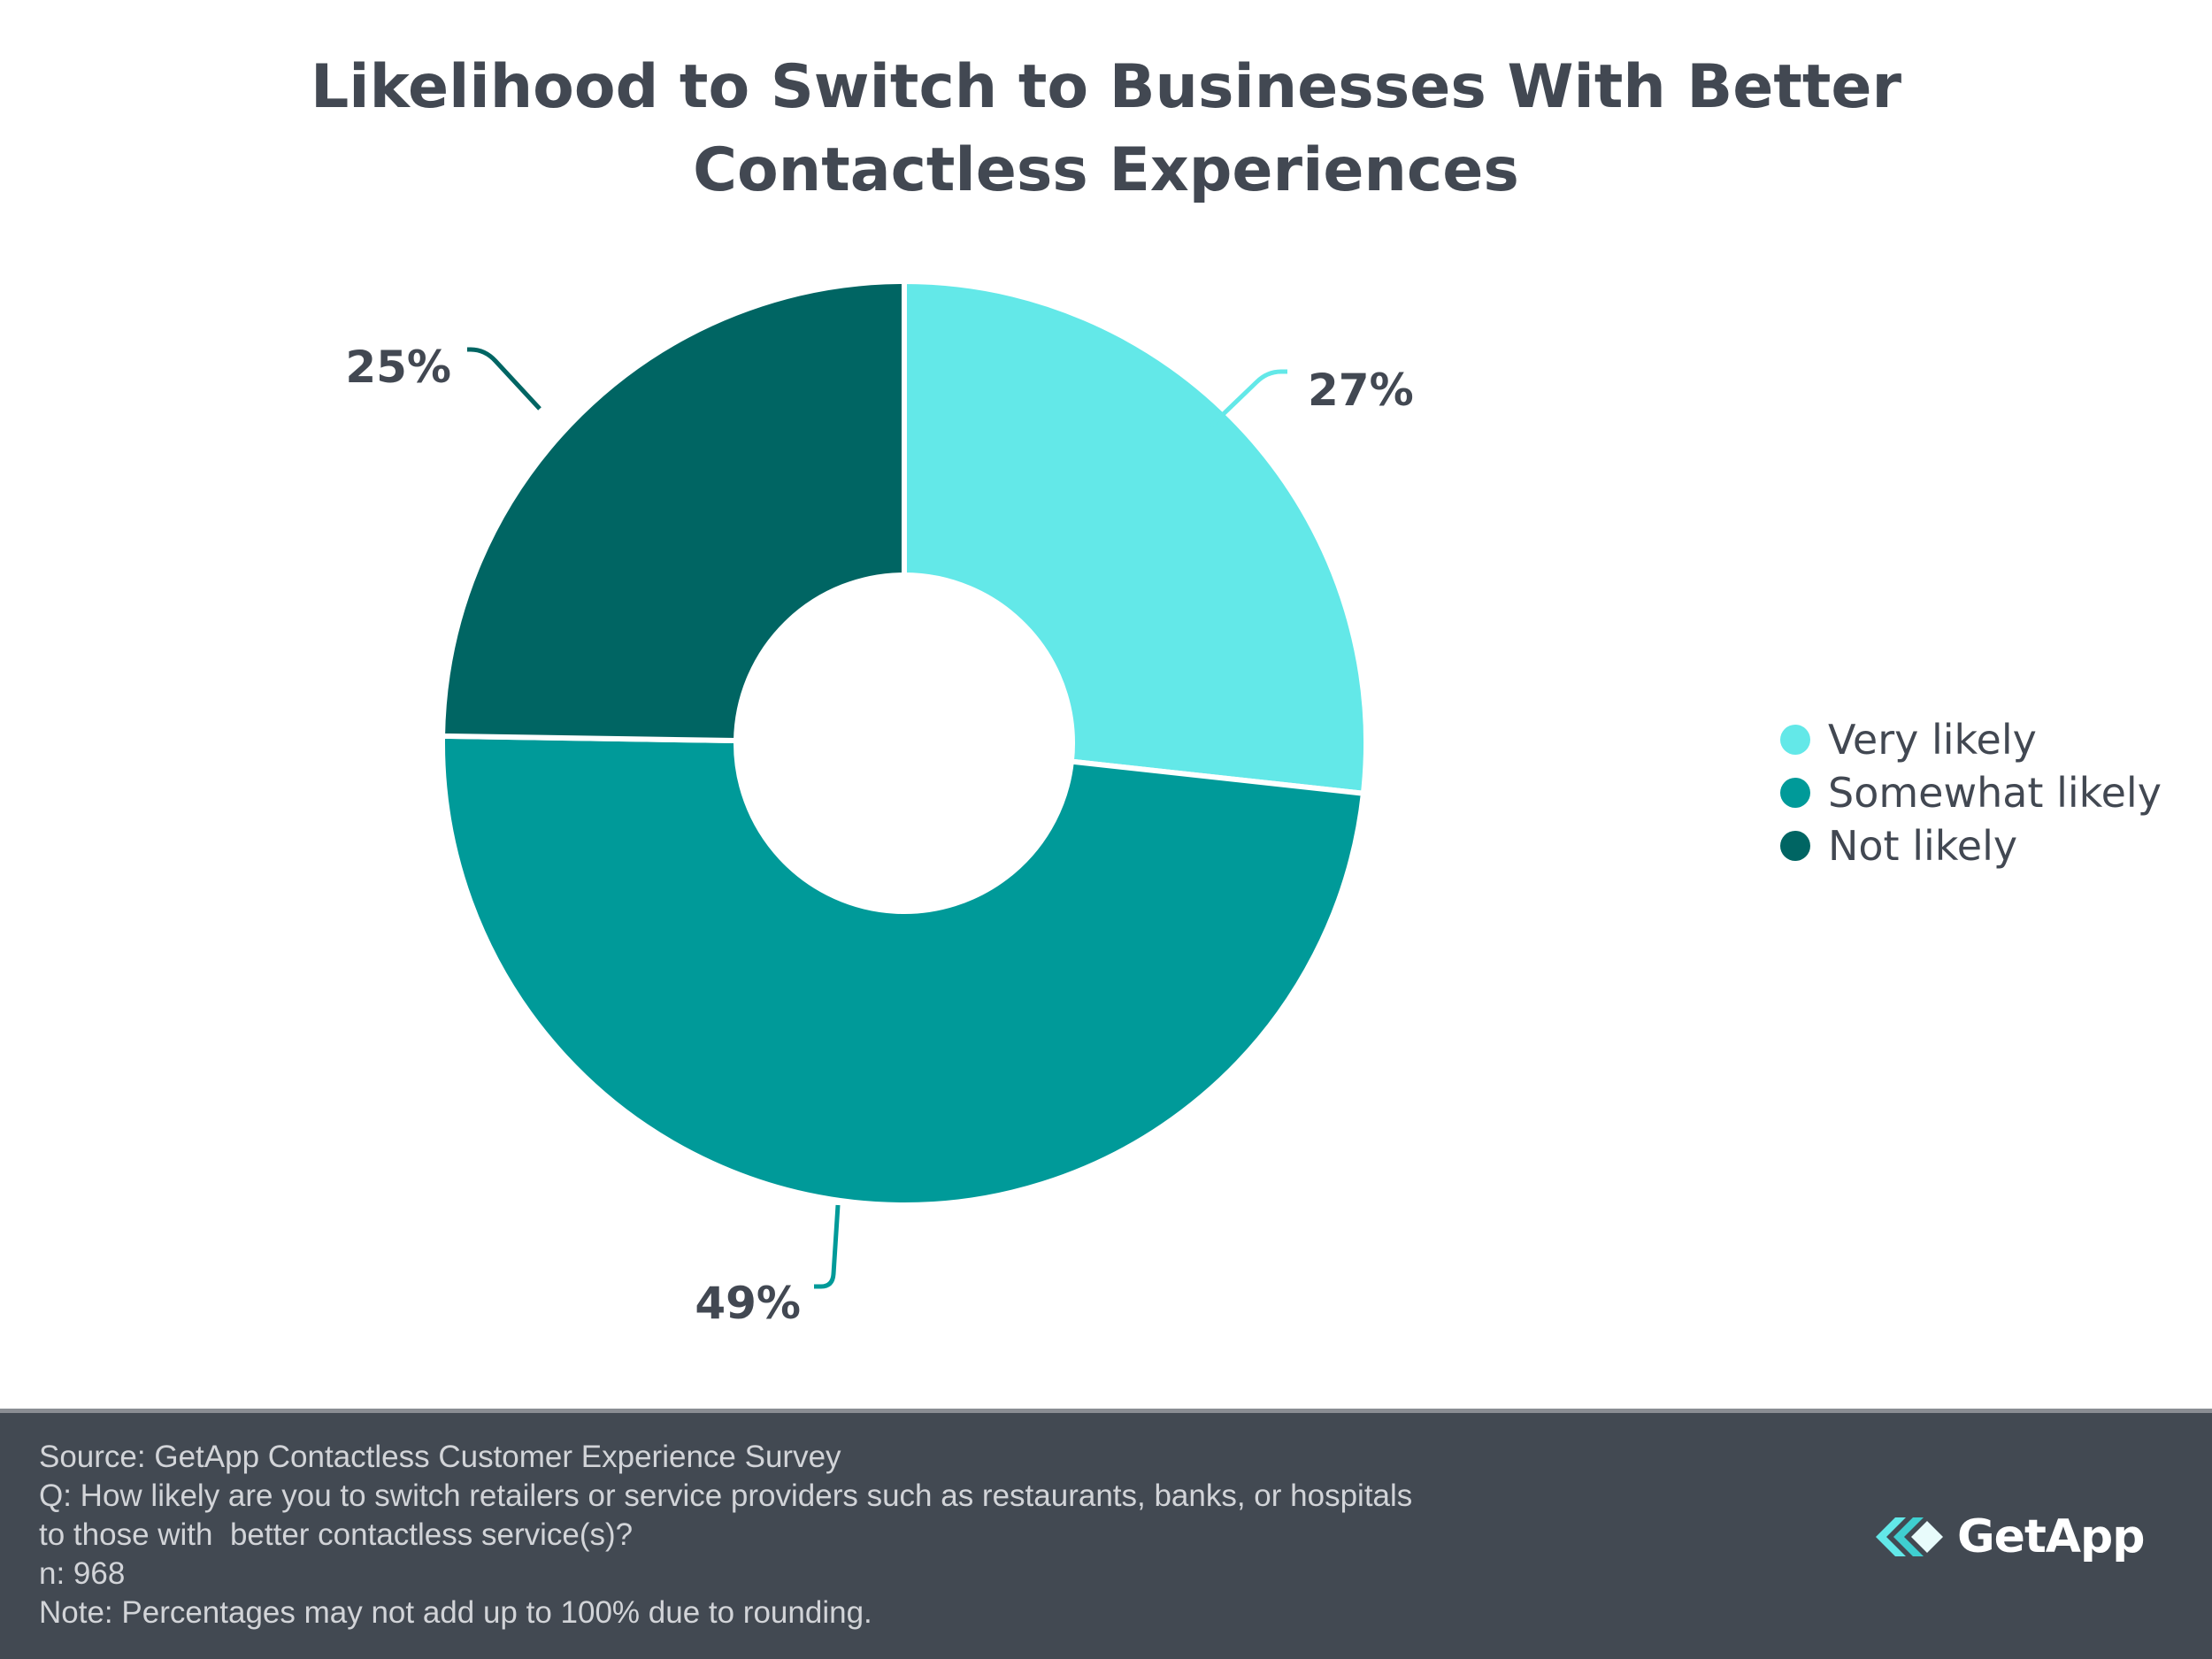 This screenshot has height=1659, width=2212. I want to click on legend-swatch-not-likely, so click(1795, 846).